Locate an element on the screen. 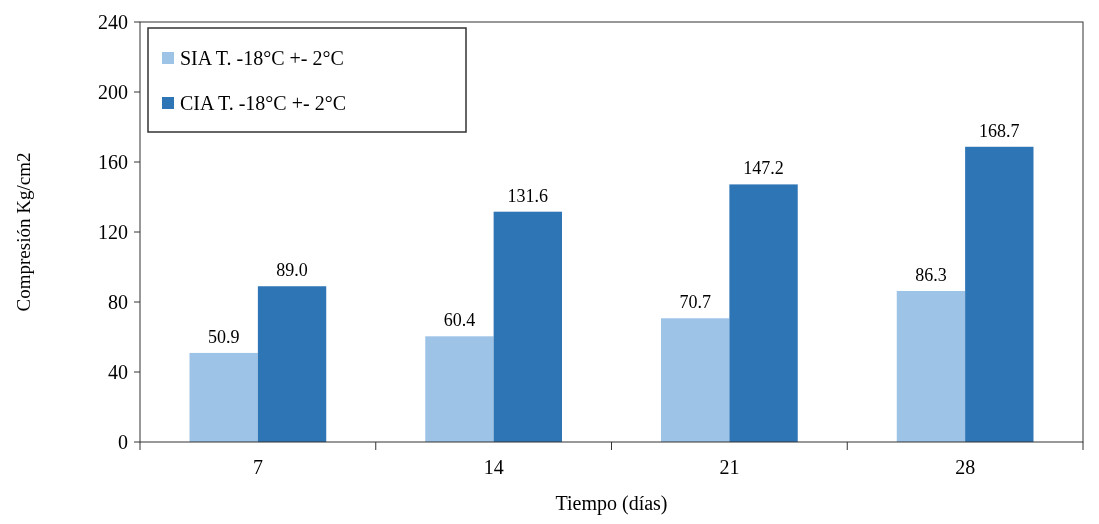  data-label: 89.0 is located at coordinates (292, 270).